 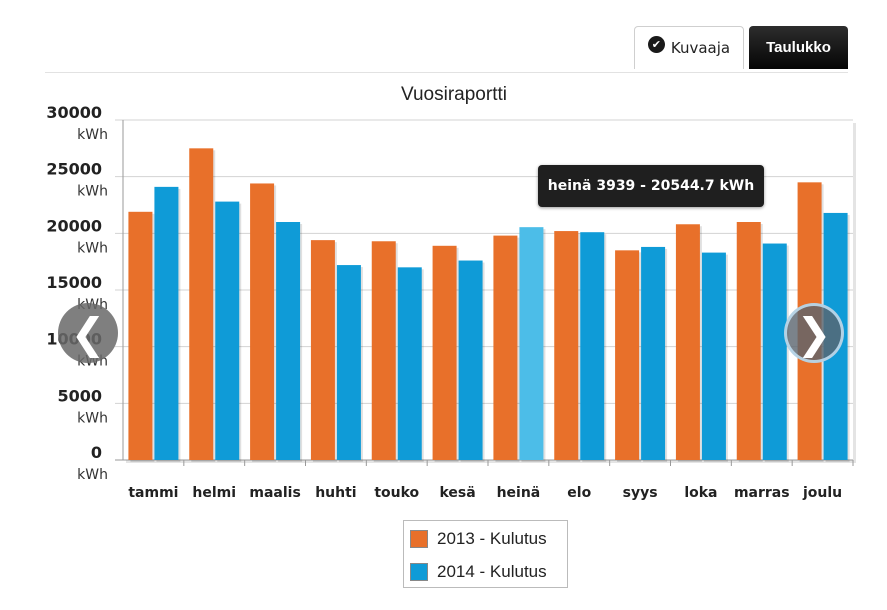 What do you see at coordinates (700, 48) in the screenshot?
I see `tab-kuvaaja-label: Kuvaaja` at bounding box center [700, 48].